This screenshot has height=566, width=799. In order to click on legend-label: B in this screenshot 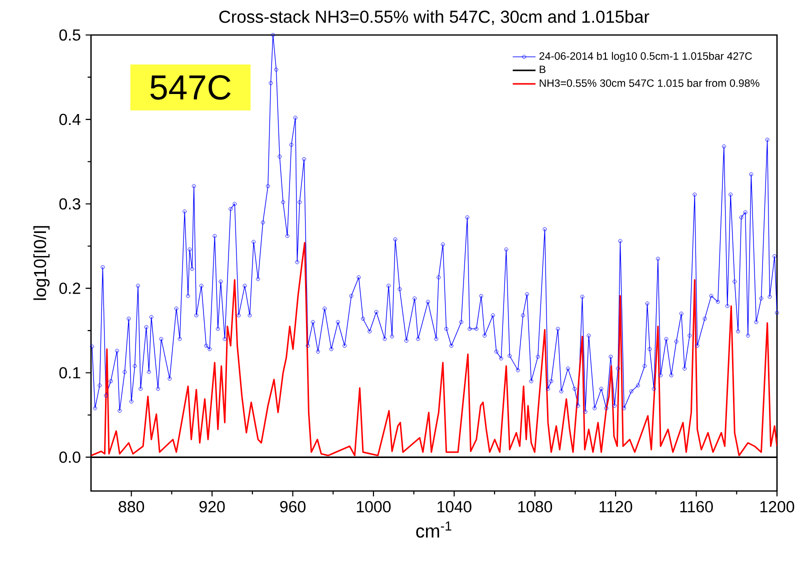, I will do `click(543, 70)`.